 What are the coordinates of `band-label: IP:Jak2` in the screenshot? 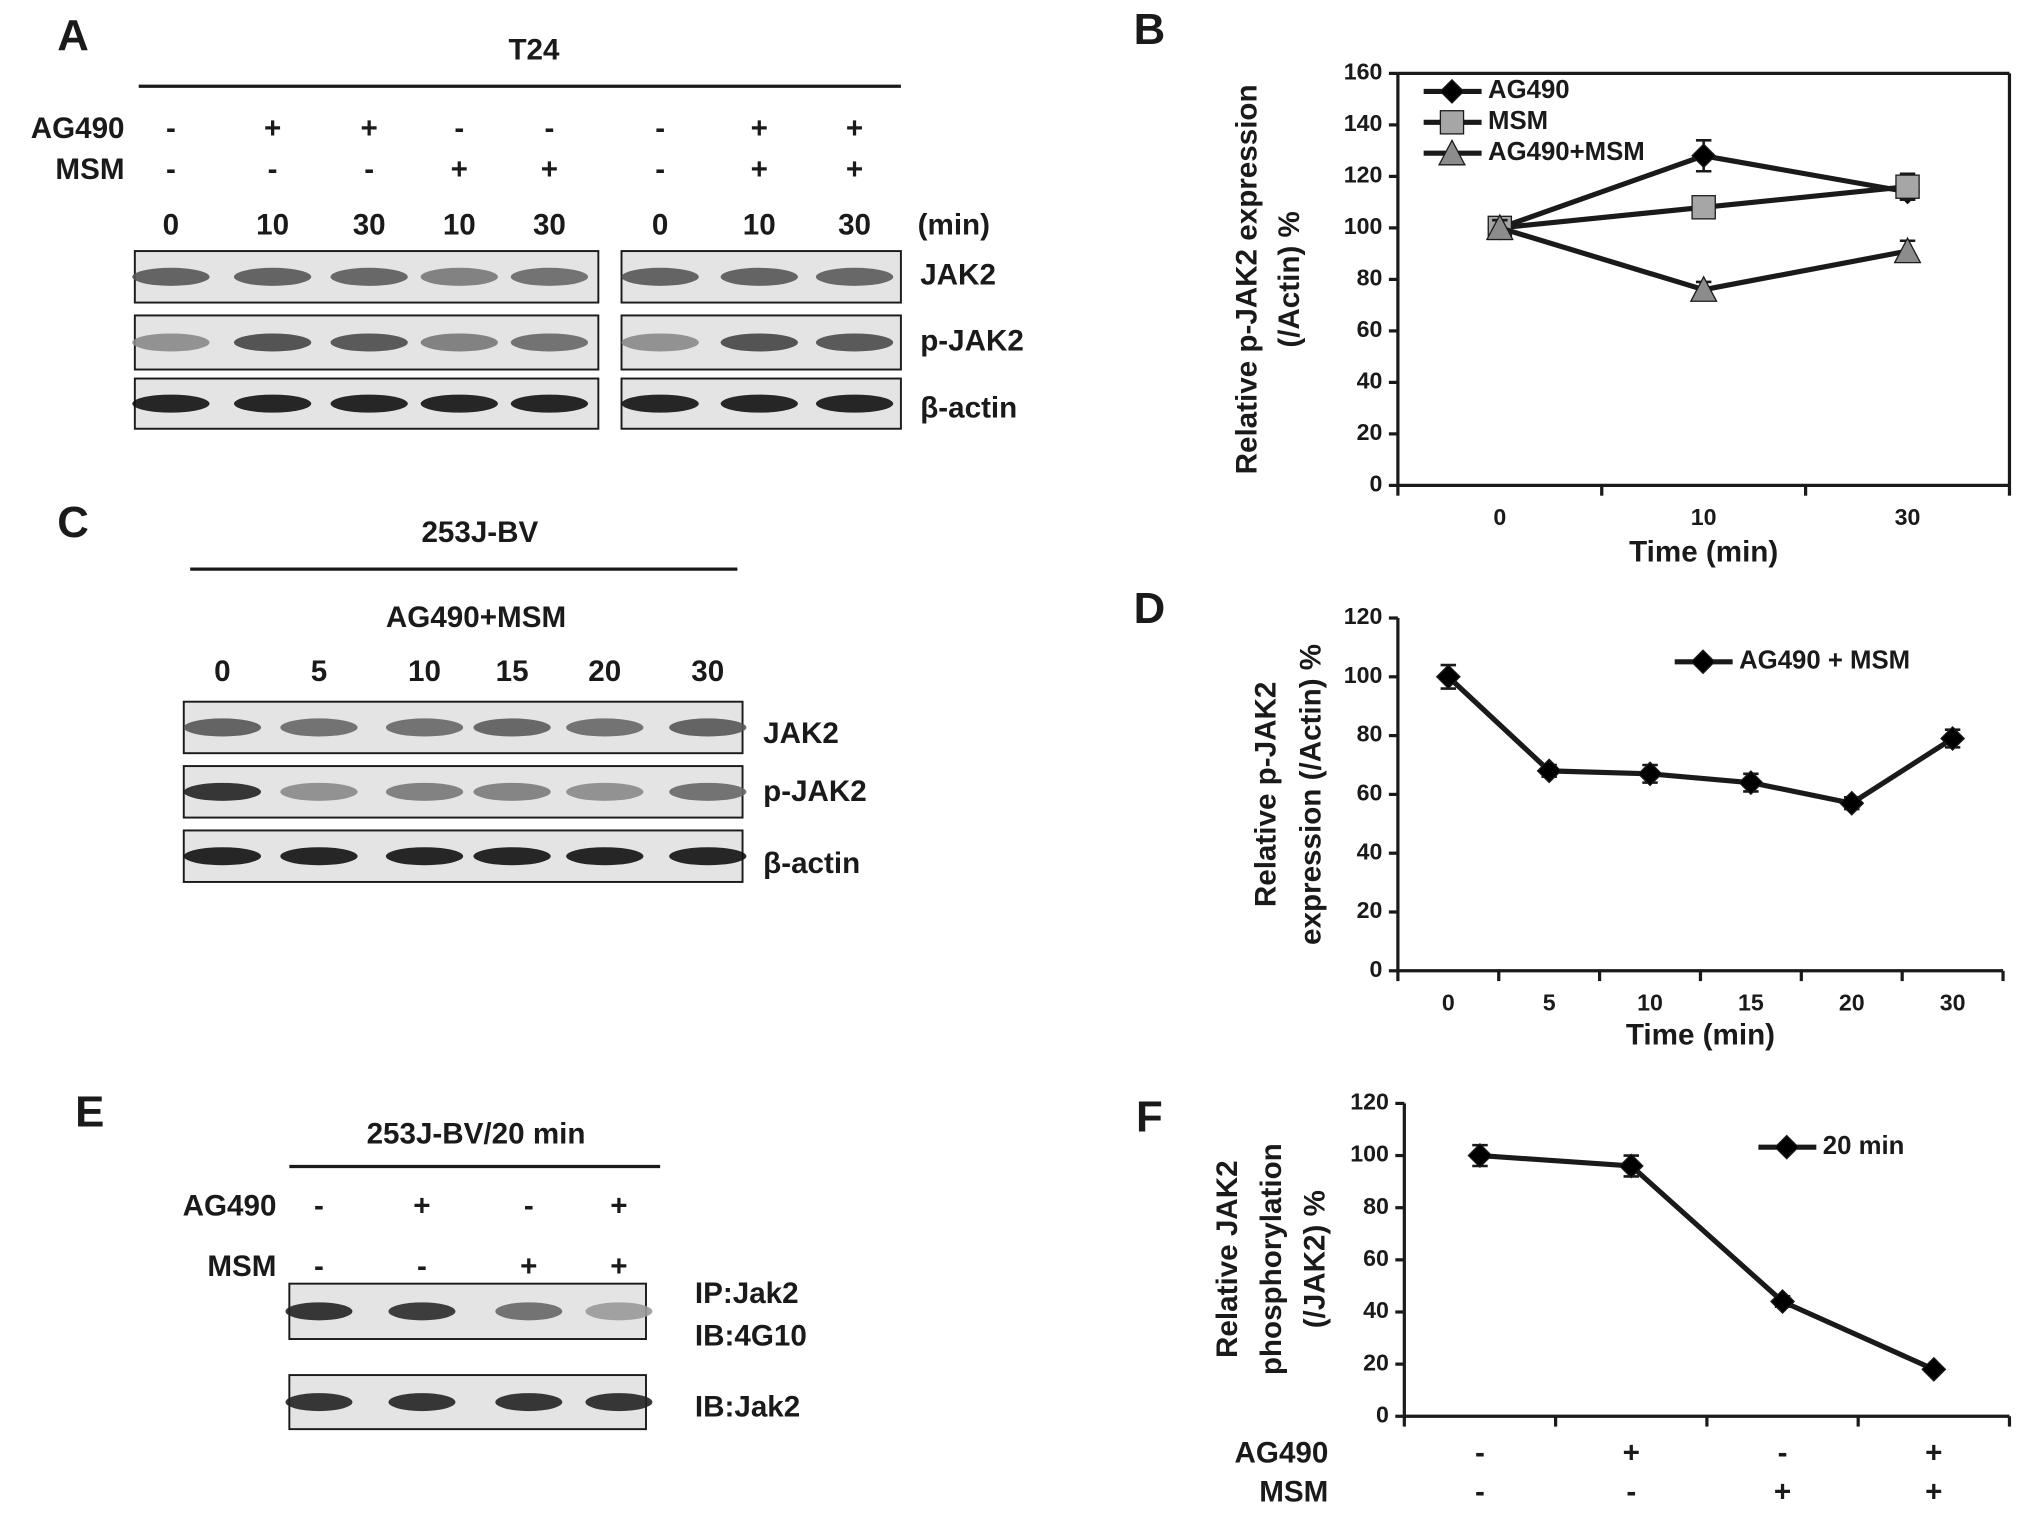 It's located at (747, 1293).